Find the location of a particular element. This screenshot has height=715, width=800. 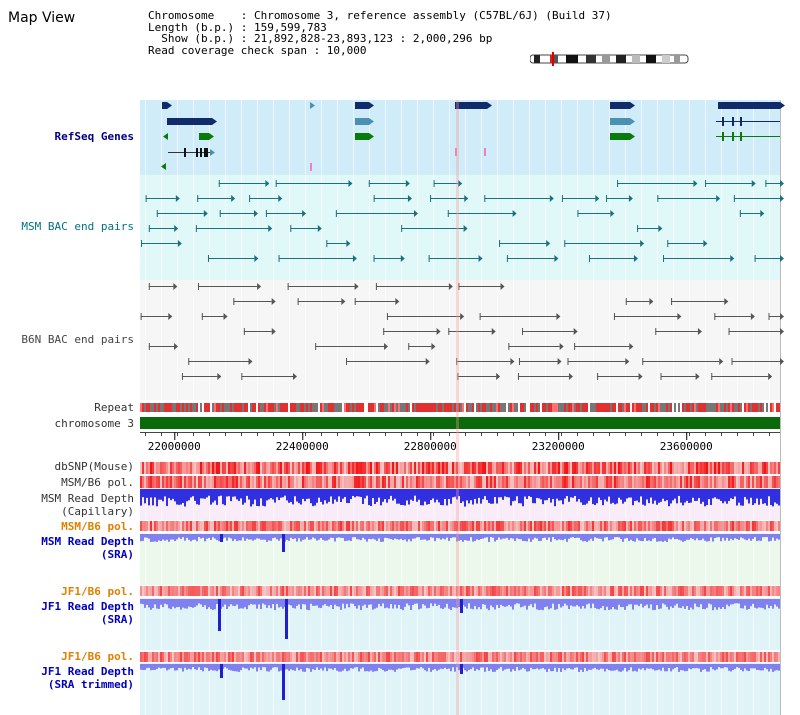

refseq-genes is located at coordinates (473, 136).